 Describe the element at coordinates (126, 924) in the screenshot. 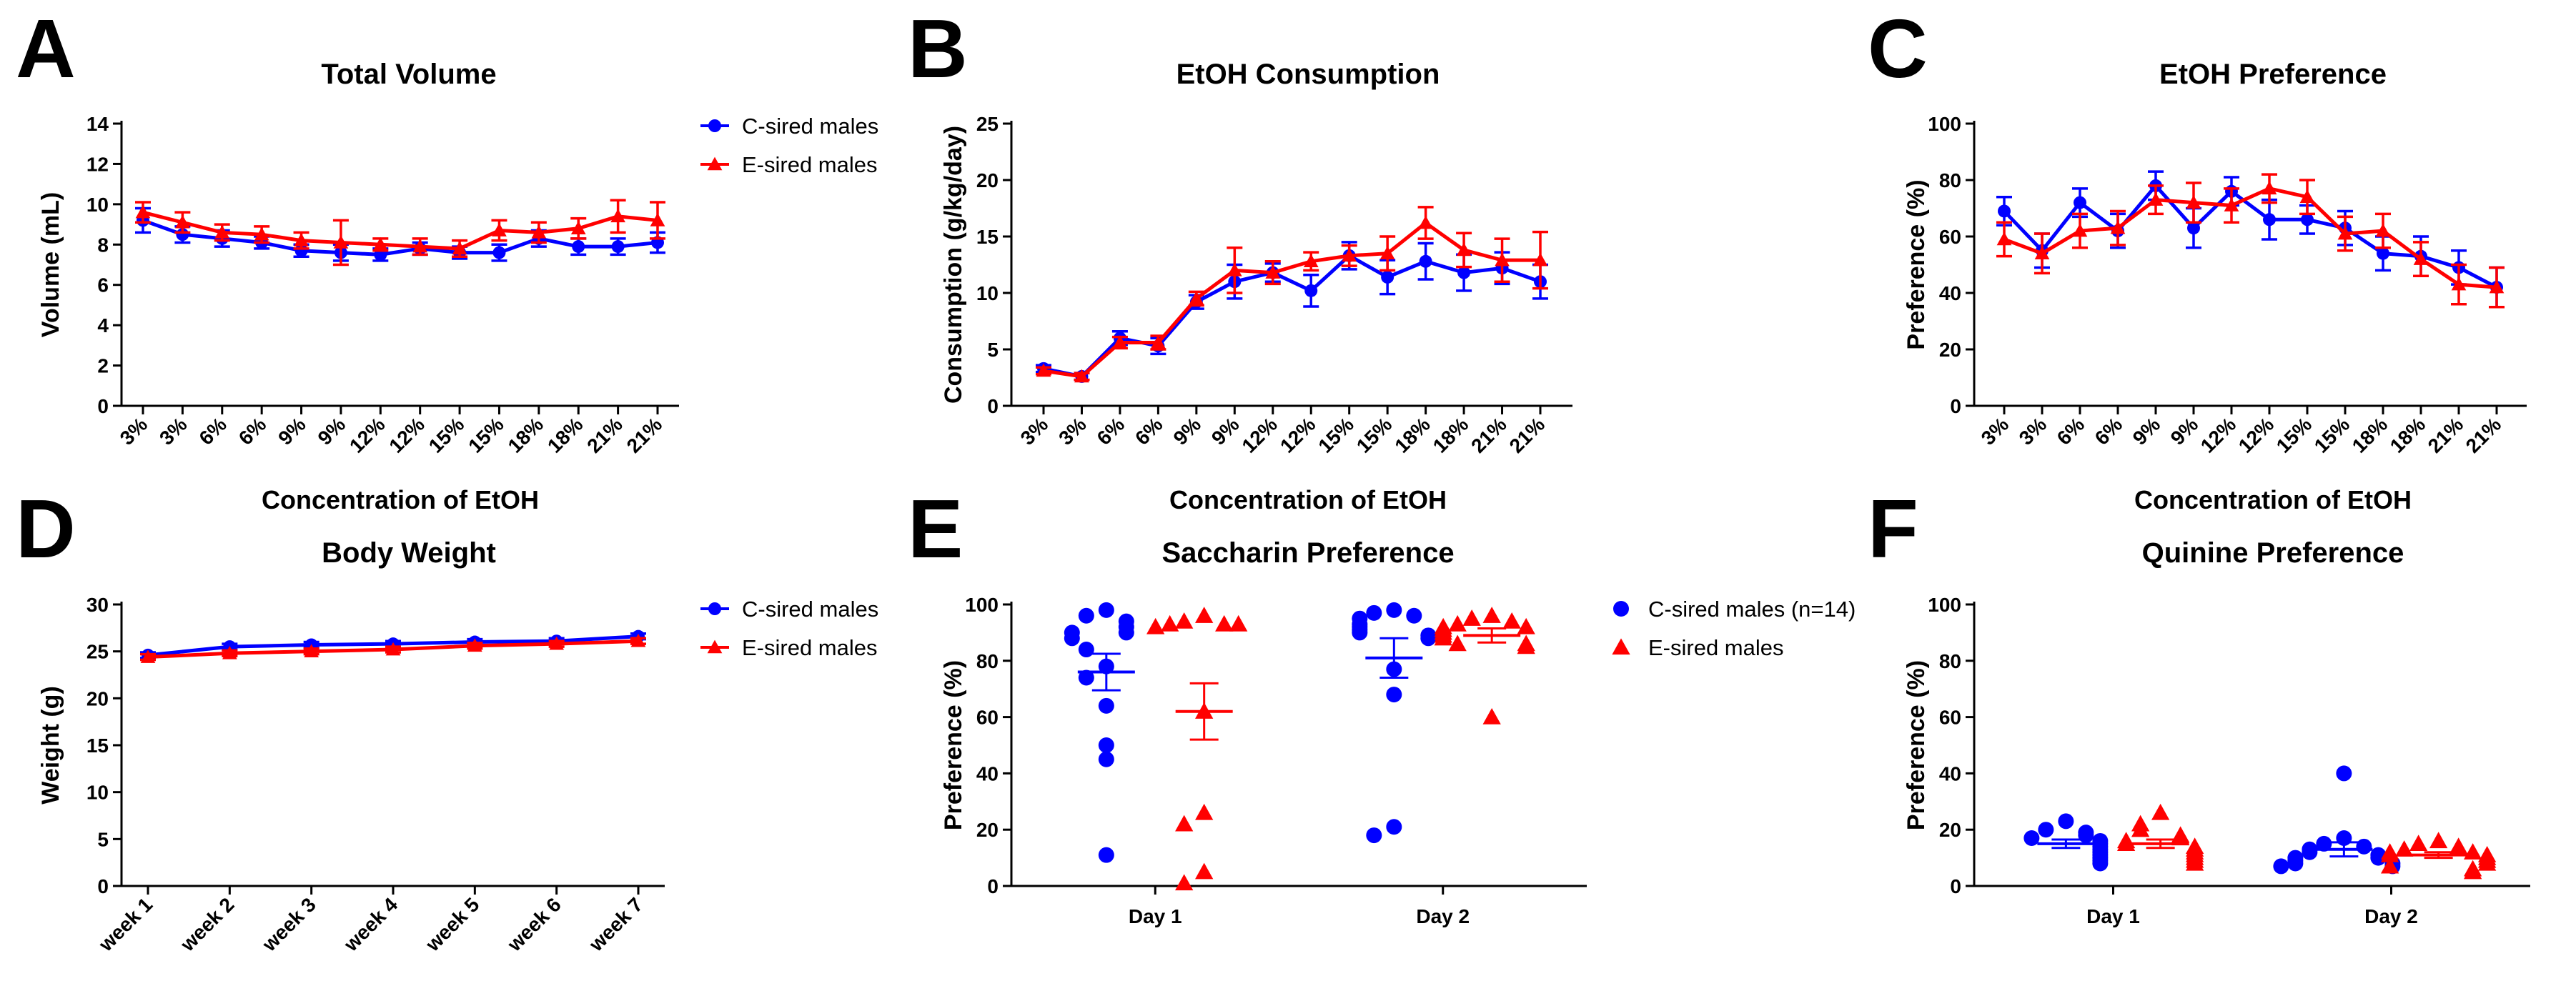

I see `x-tick-label: week 1` at that location.